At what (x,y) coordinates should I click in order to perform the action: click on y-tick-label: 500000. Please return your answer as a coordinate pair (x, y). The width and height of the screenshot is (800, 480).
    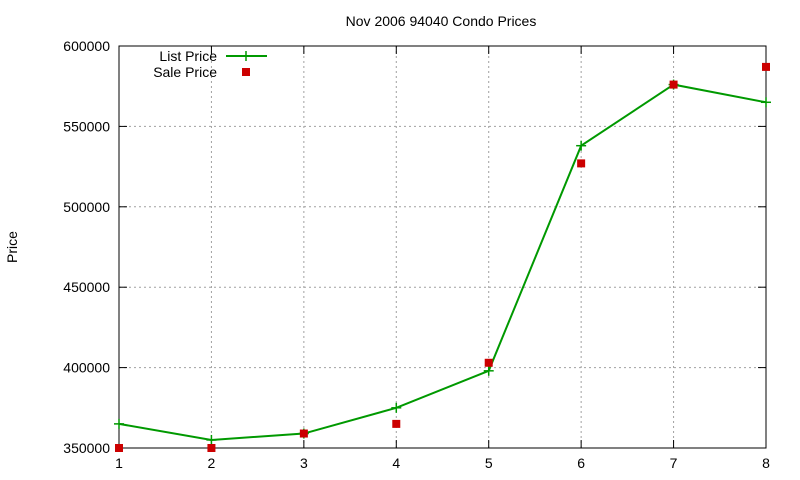
    Looking at the image, I should click on (86, 207).